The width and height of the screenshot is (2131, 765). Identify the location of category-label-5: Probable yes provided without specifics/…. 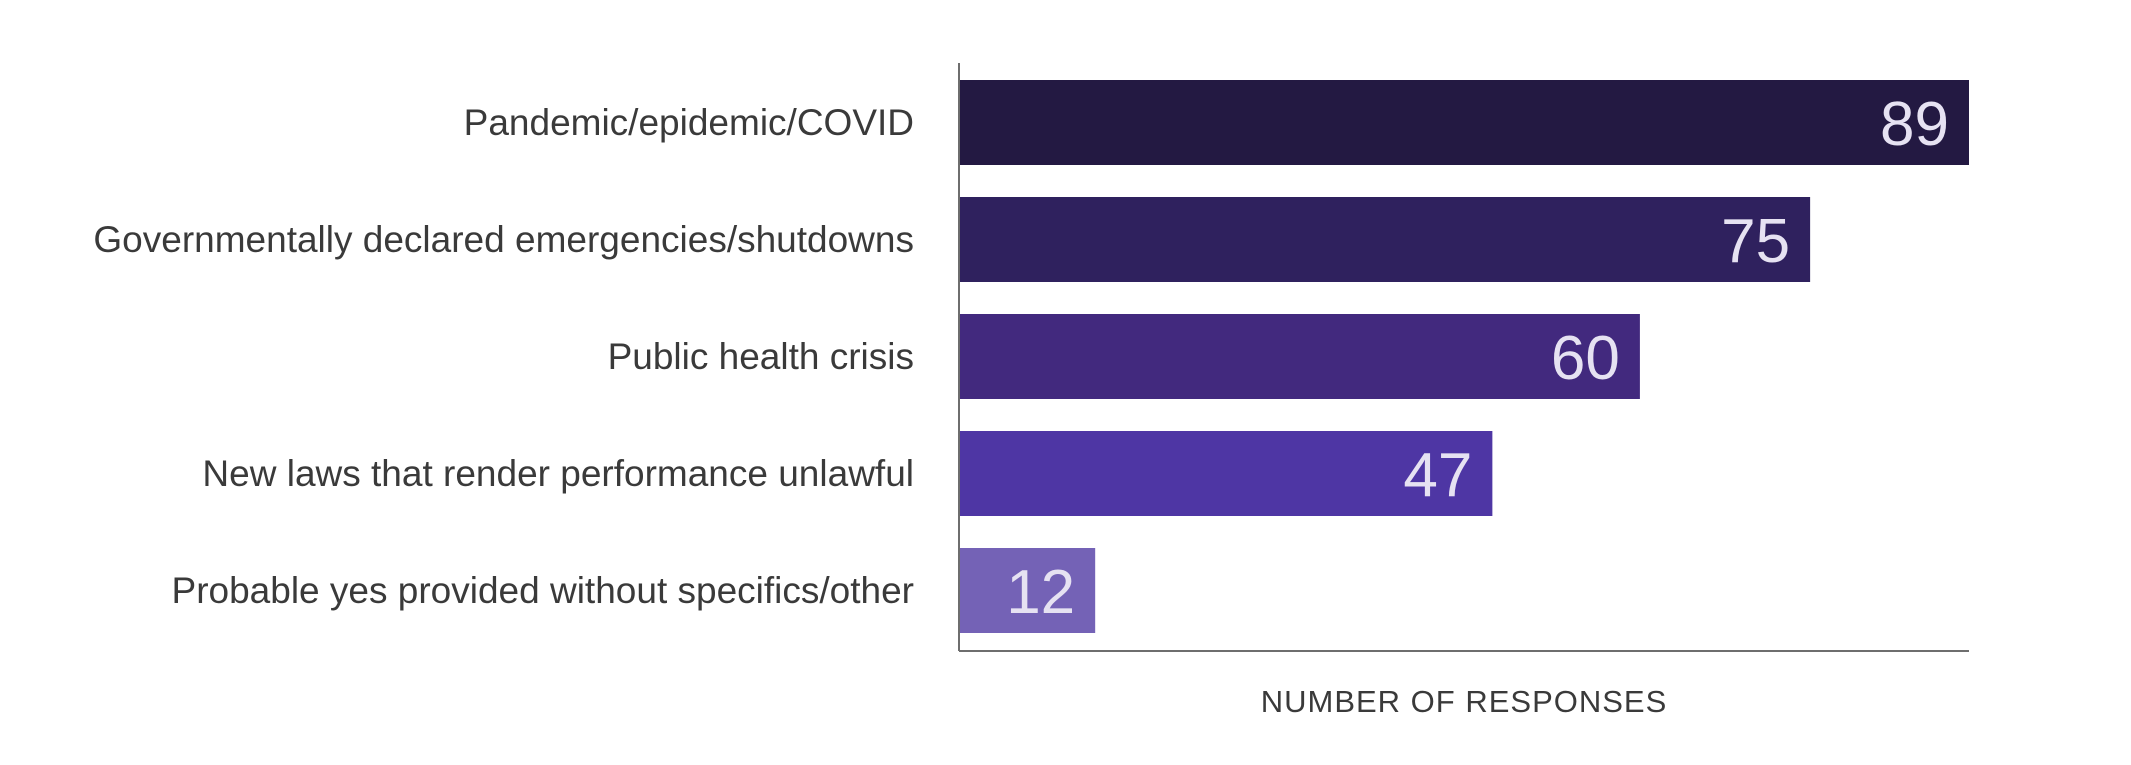
(543, 590).